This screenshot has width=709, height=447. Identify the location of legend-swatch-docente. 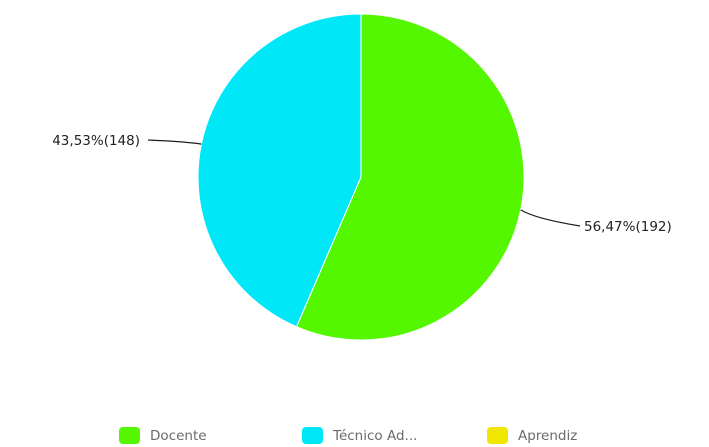
(129, 435).